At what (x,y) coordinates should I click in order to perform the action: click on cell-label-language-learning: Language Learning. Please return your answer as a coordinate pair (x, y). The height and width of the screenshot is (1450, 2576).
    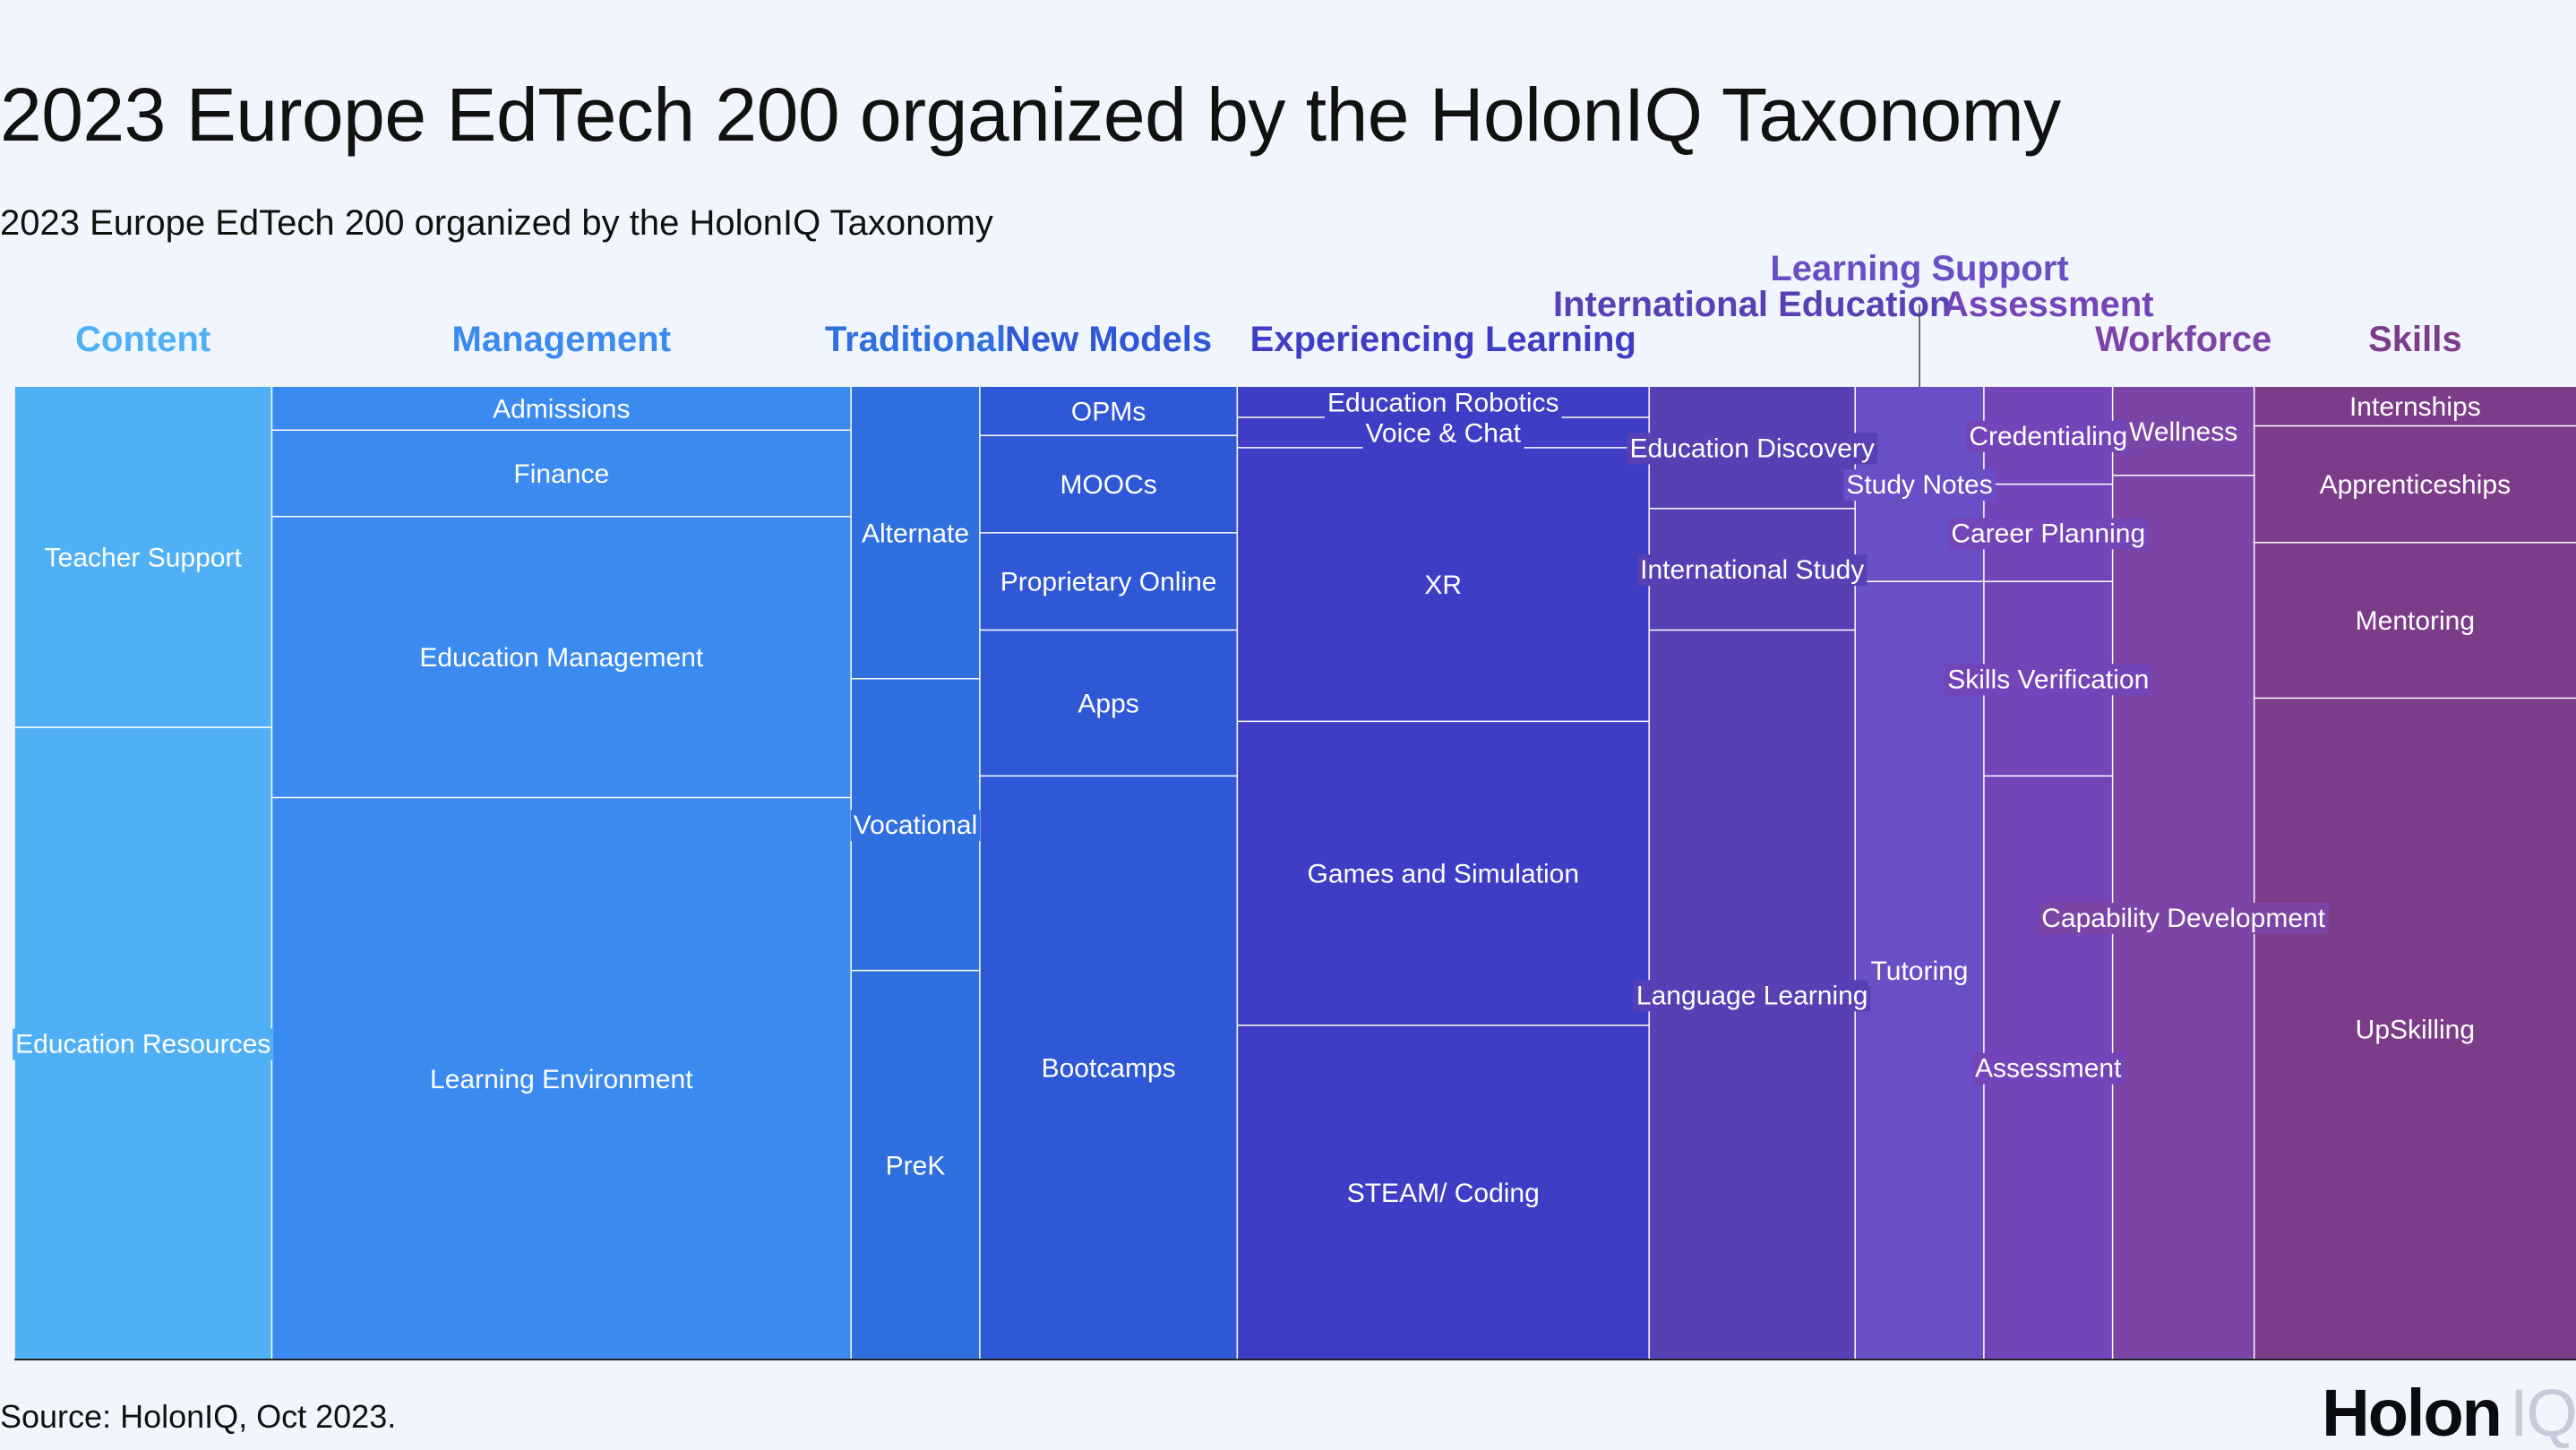
    Looking at the image, I should click on (1752, 995).